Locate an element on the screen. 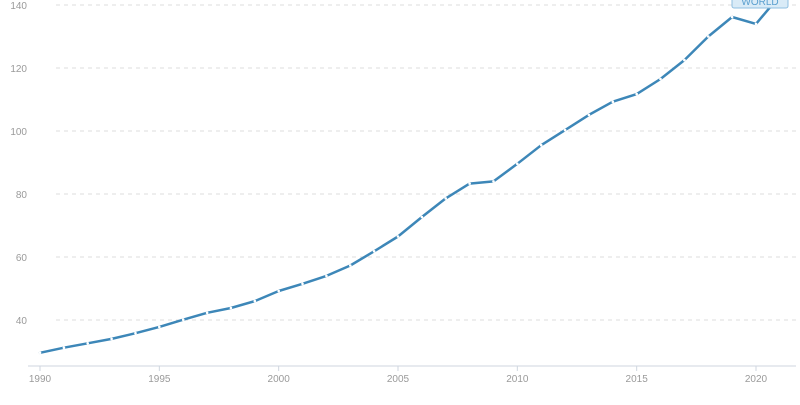  data-point-1996 is located at coordinates (183, 320).